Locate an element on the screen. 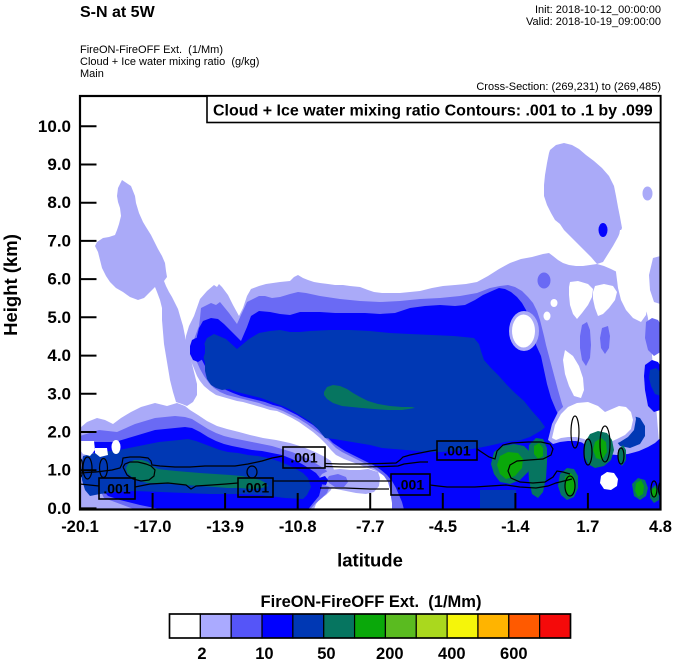  svg-text: 200 is located at coordinates (390, 654).